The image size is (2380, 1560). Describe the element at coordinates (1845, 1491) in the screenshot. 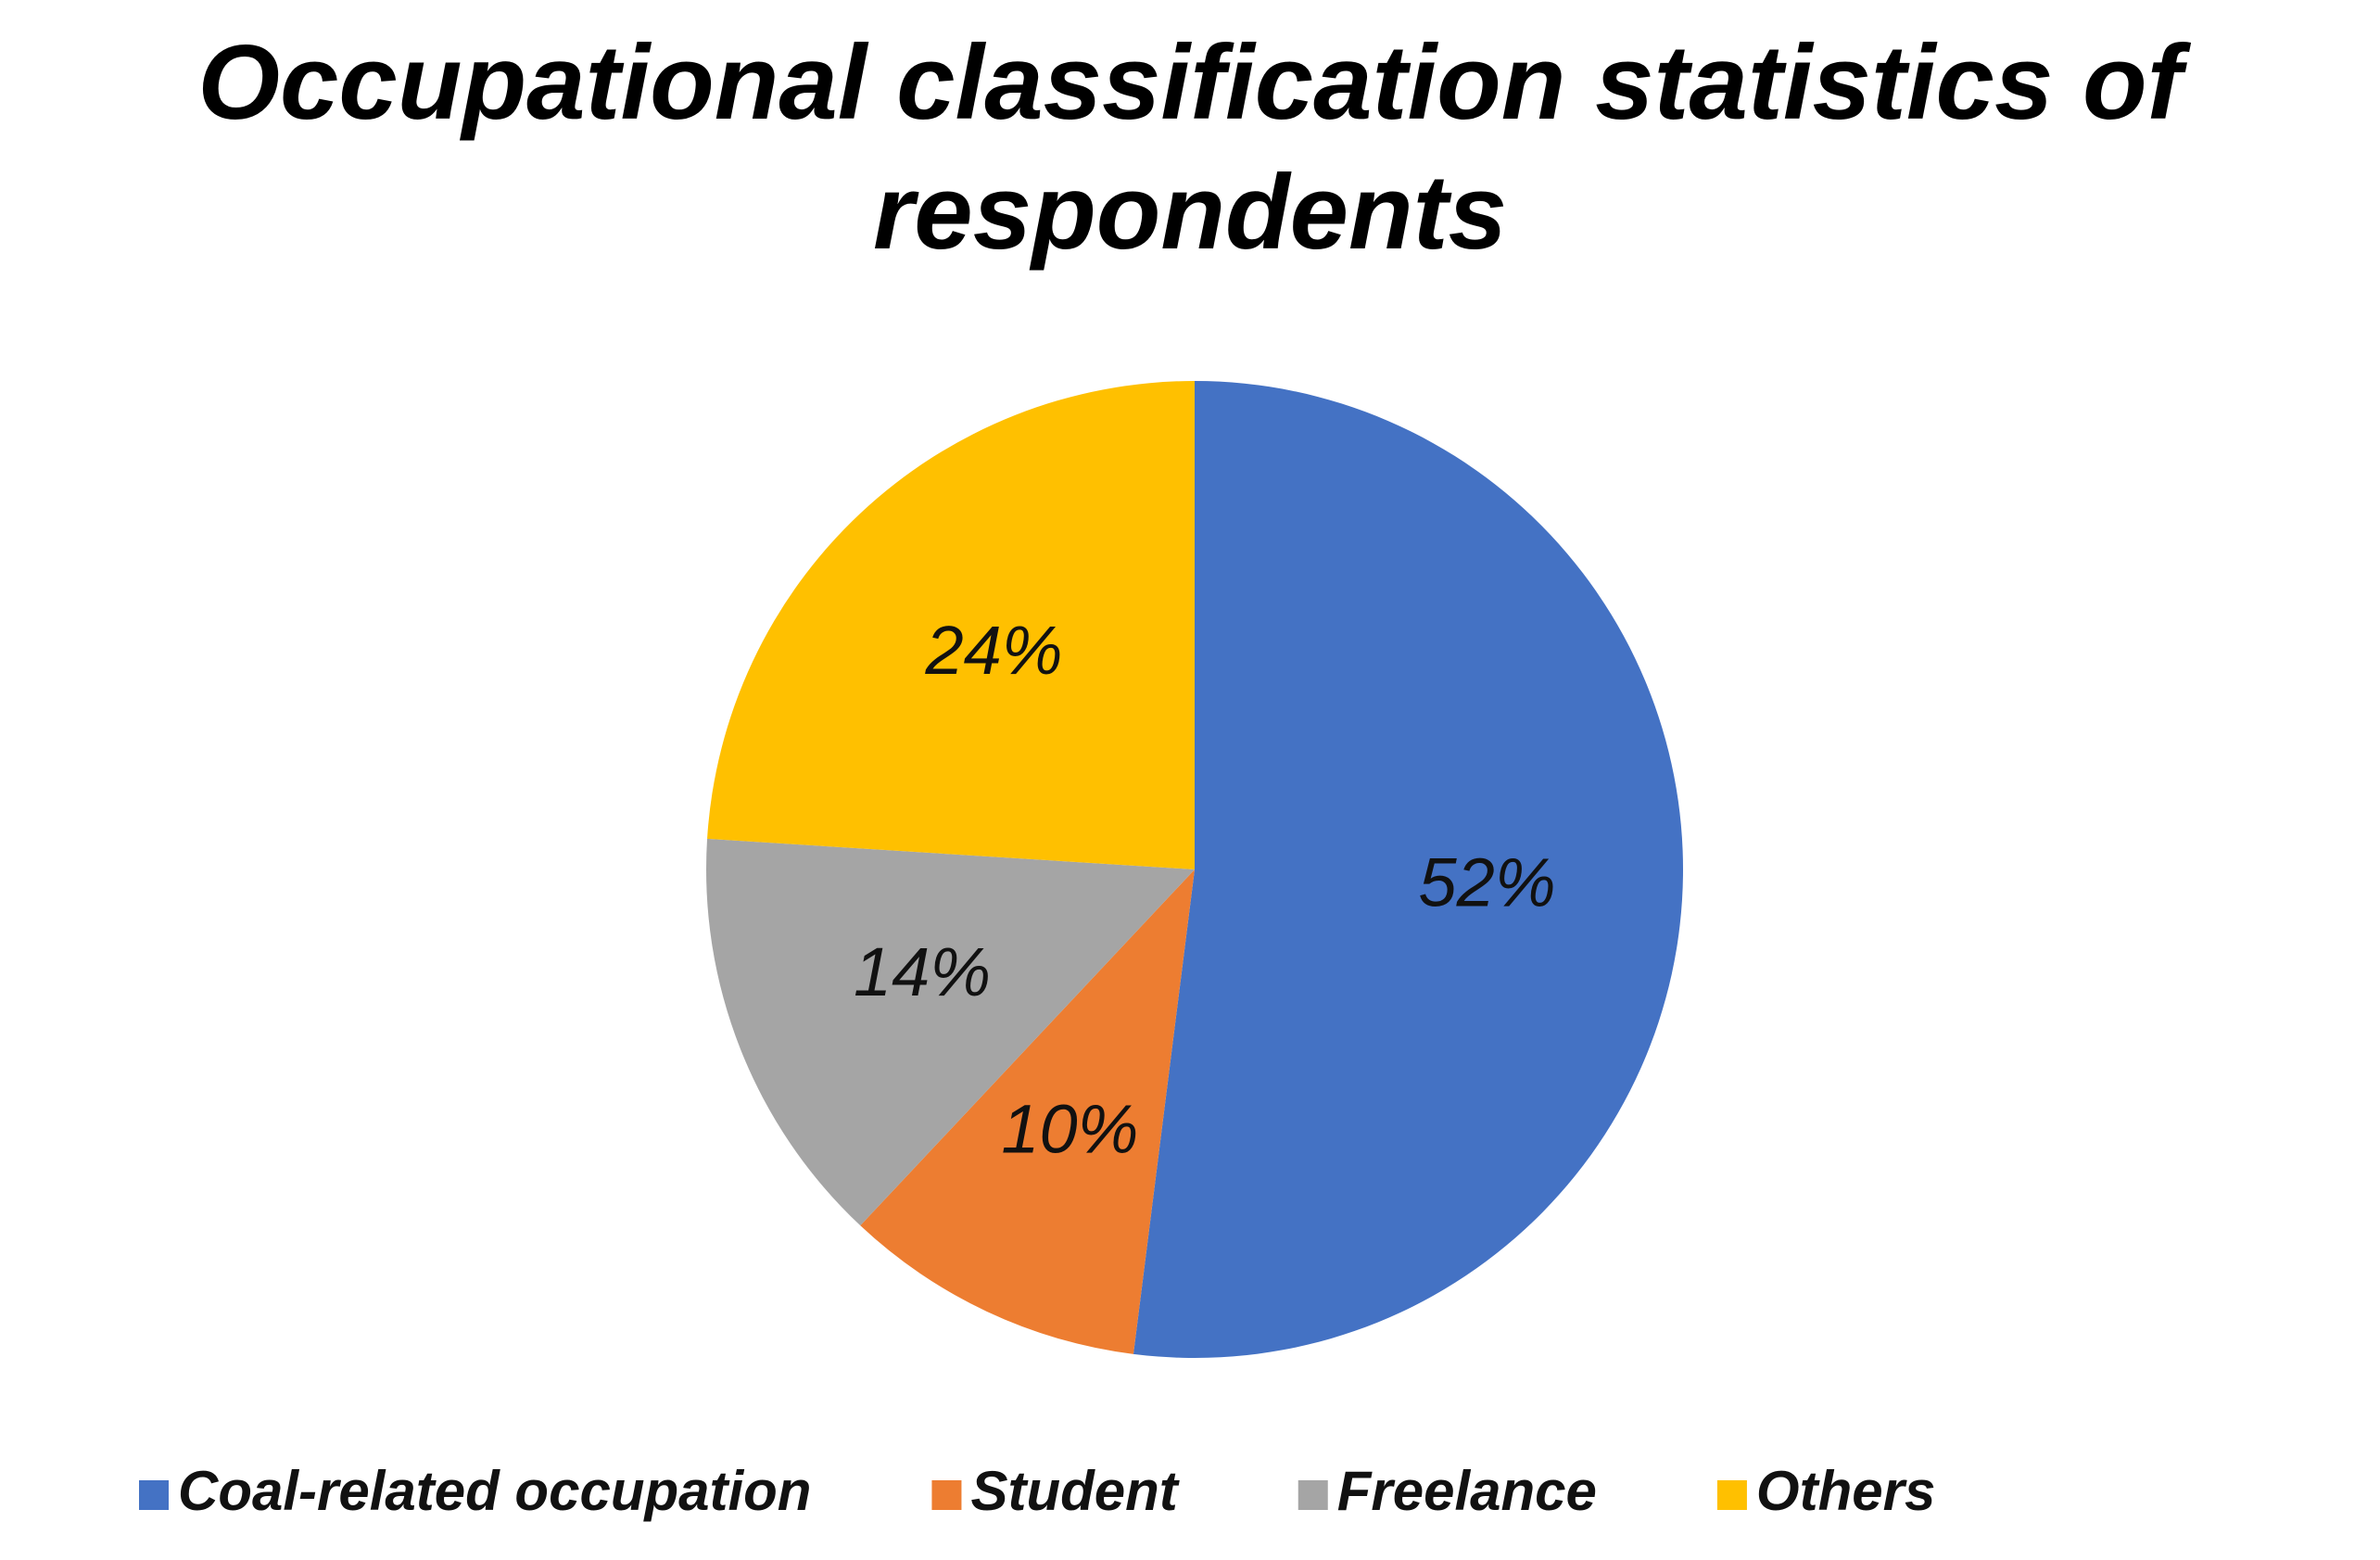

I see `legend-label: Others` at that location.